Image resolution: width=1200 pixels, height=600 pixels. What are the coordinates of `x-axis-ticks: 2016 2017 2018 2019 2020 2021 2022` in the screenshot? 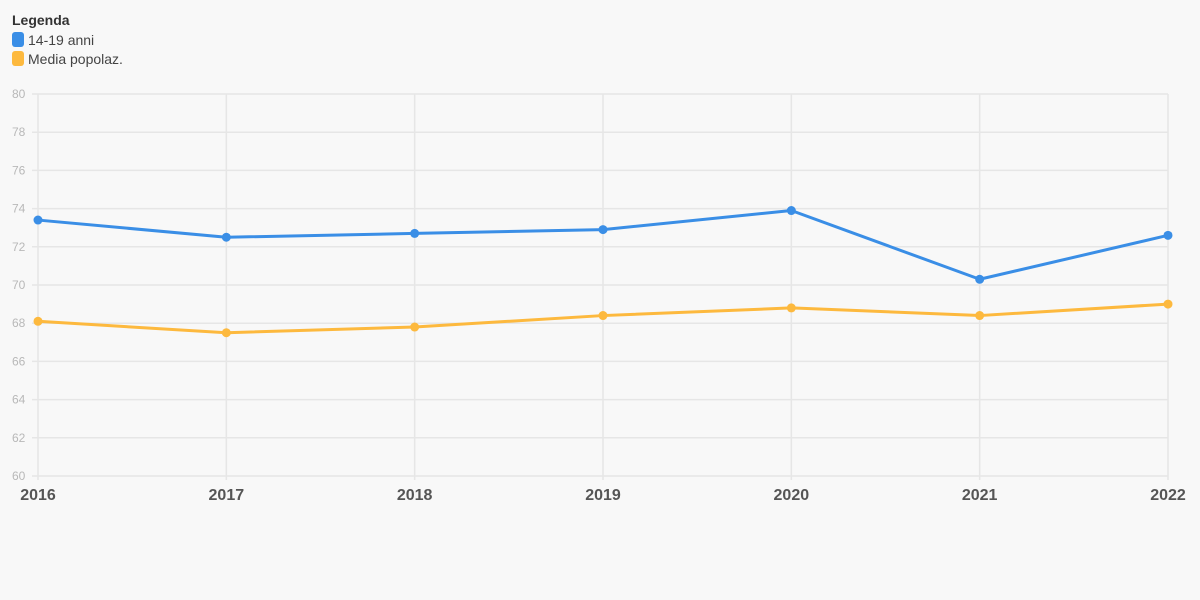 It's located at (603, 495).